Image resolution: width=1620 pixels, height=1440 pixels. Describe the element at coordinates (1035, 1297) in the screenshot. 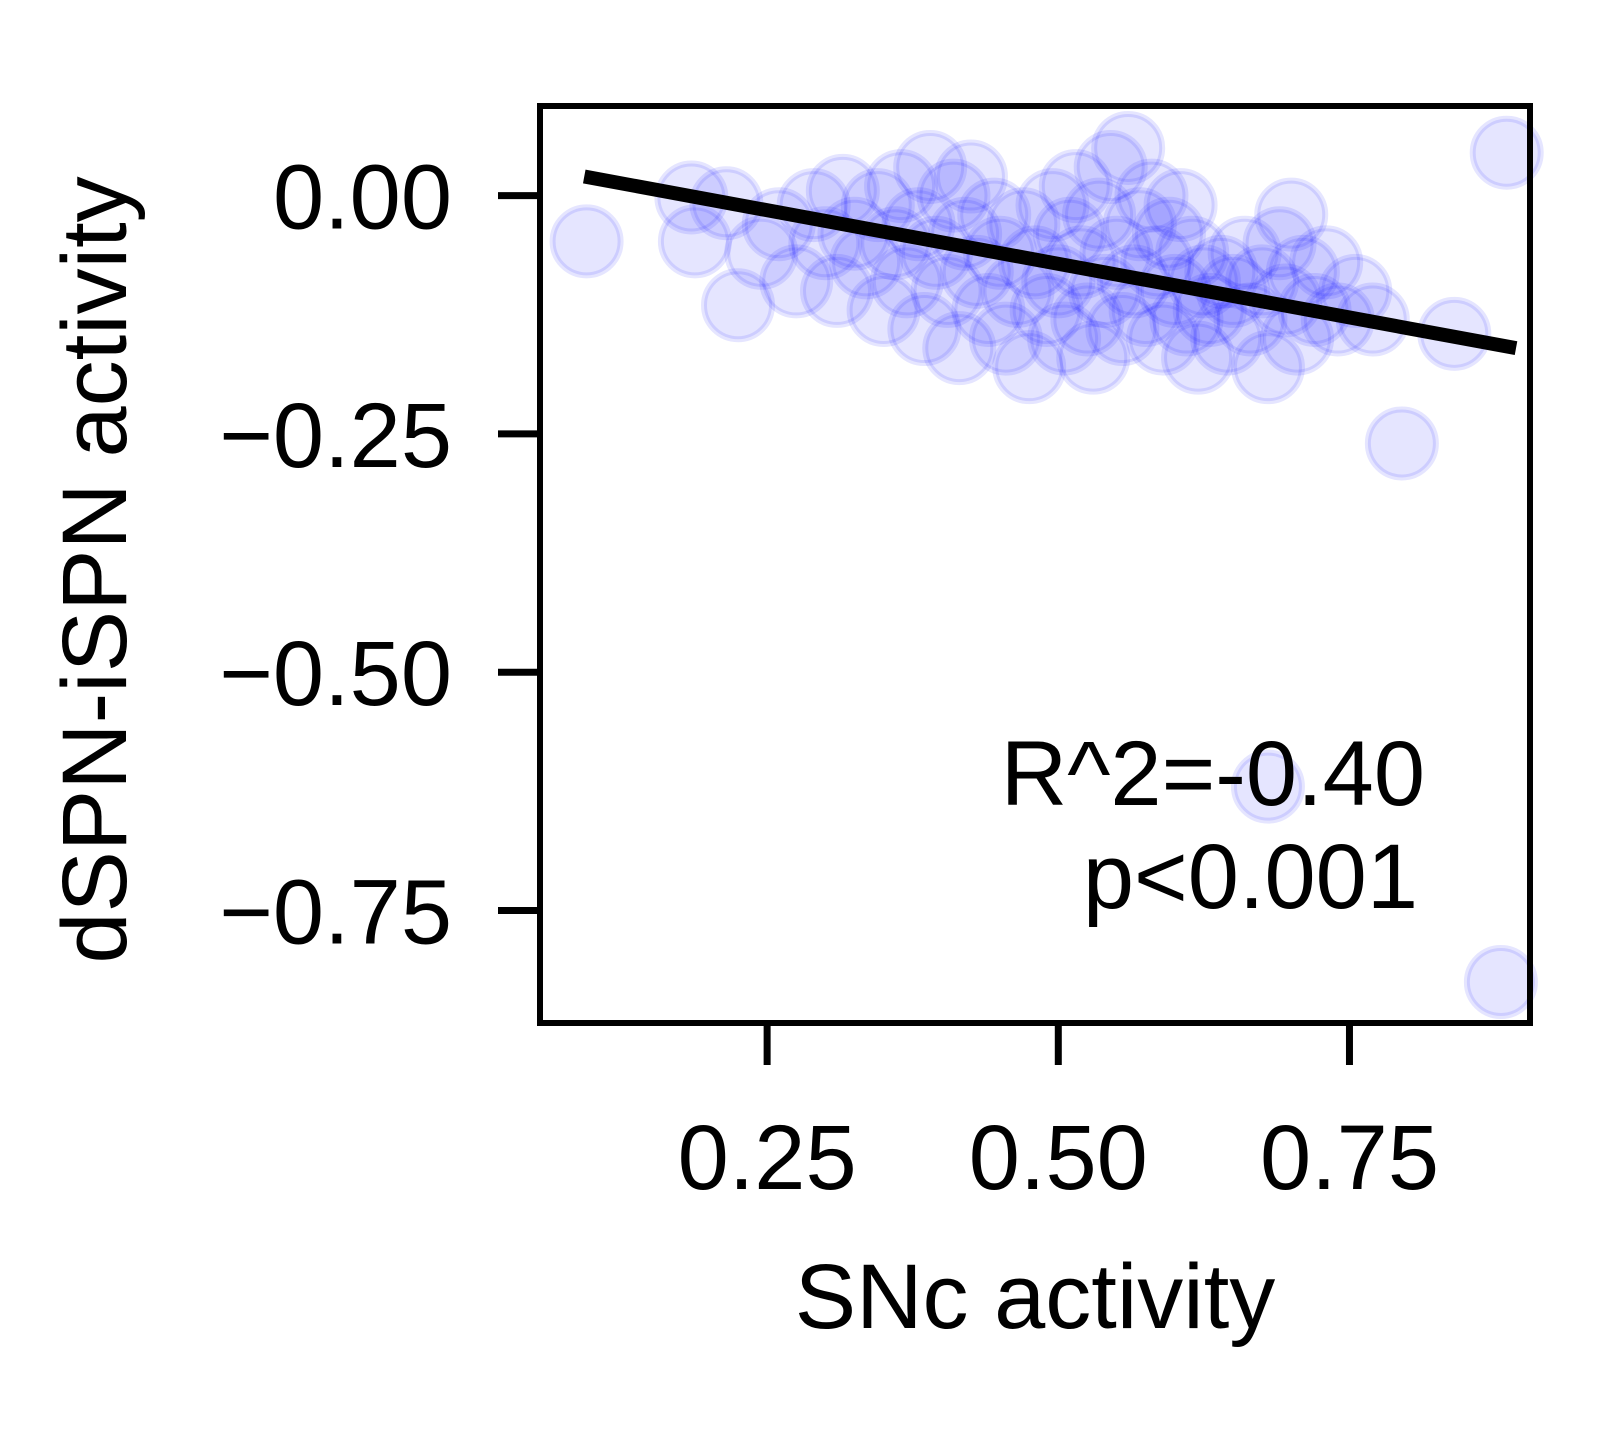

I see `x-axis-label: SNc activity` at that location.